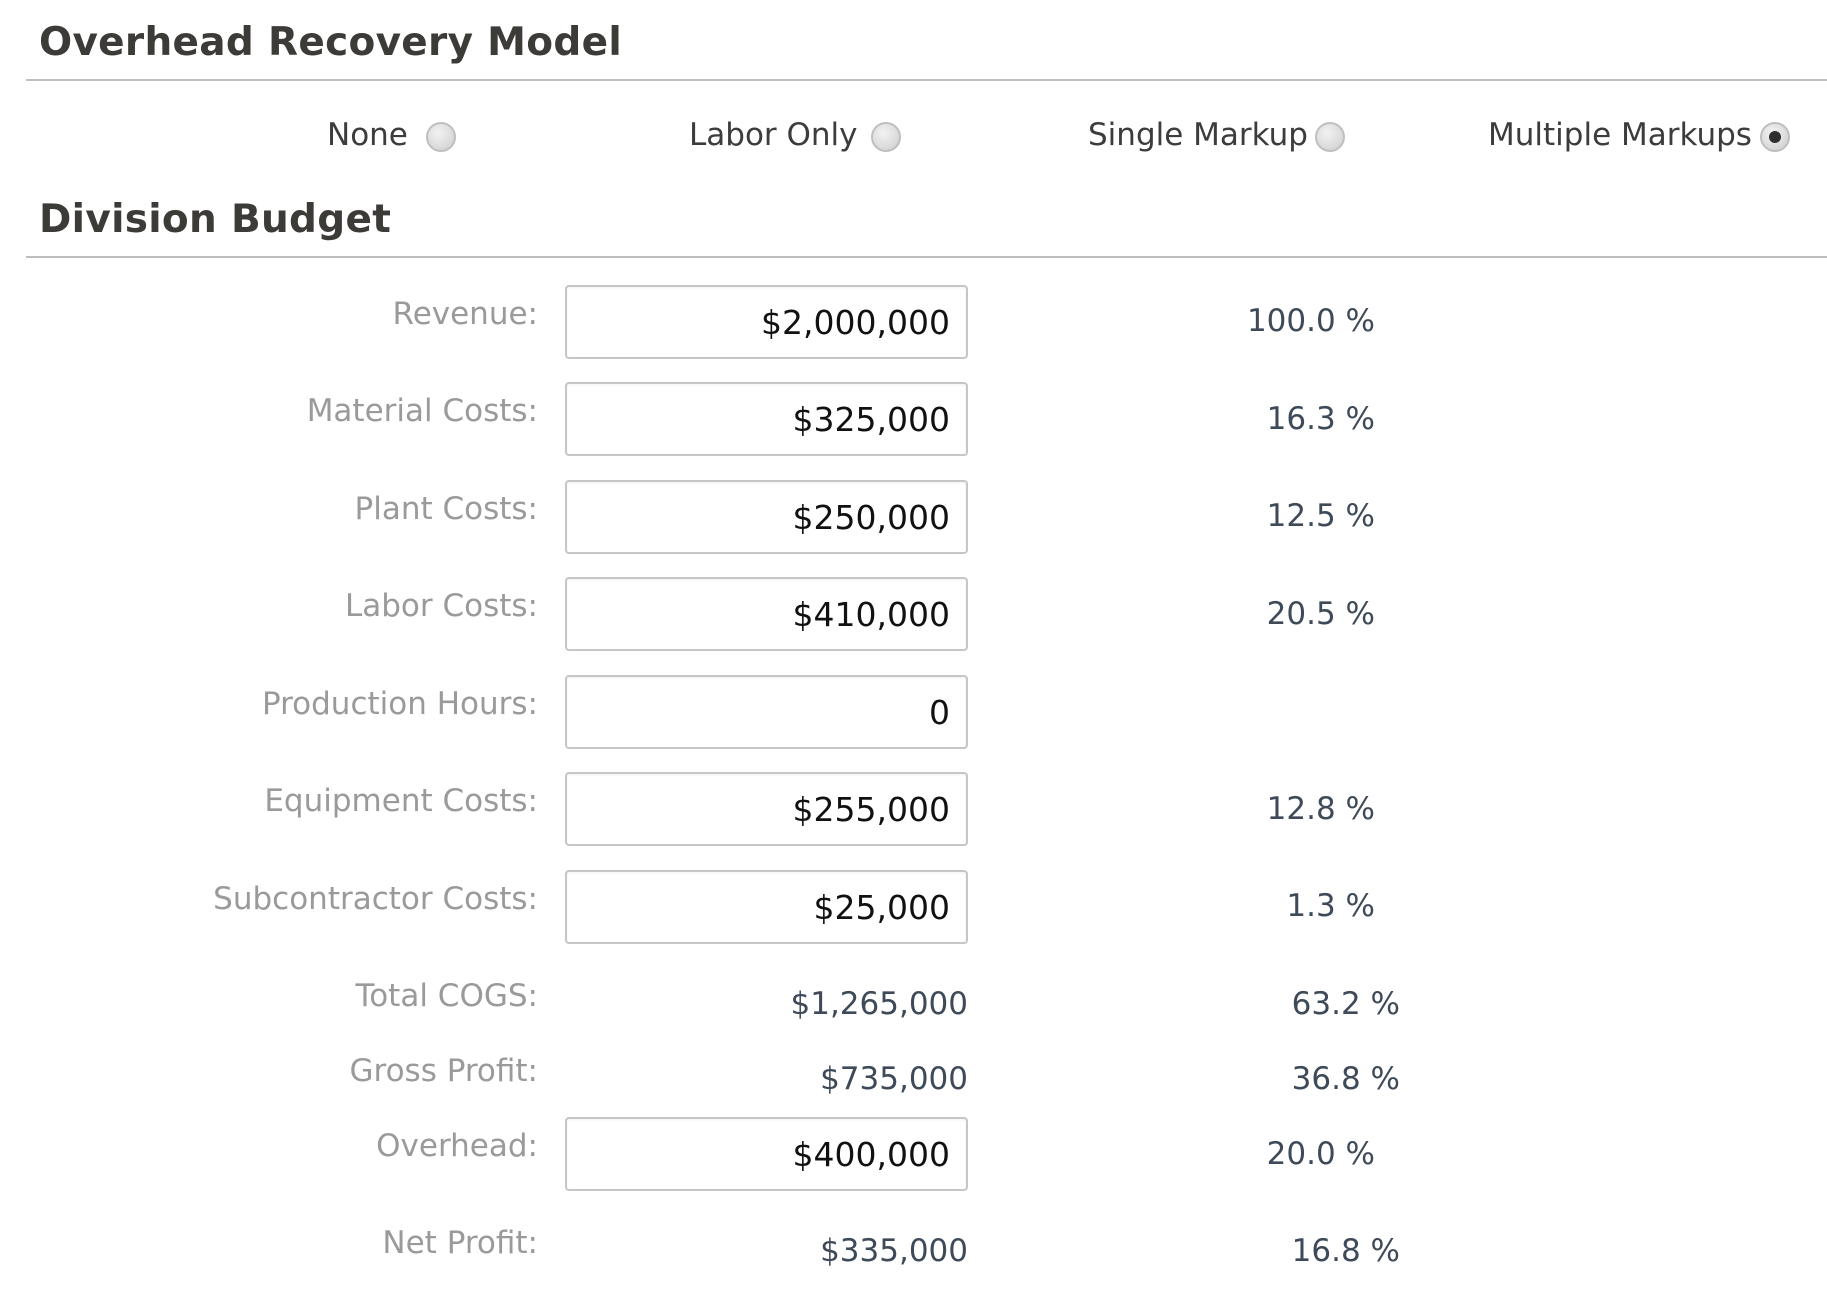 This screenshot has width=1827, height=1289. I want to click on equipment-costs-label: Equipment Costs:, so click(401, 801).